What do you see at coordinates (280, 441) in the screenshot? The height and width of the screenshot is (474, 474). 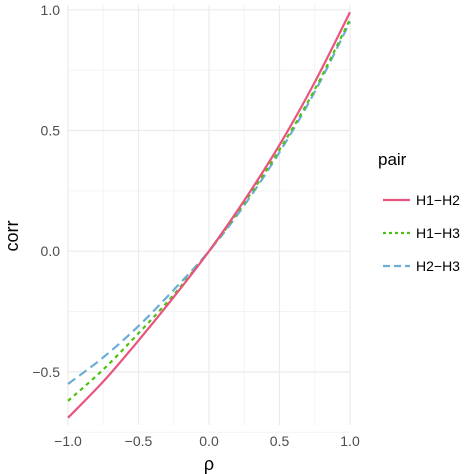 I see `x-tick-label: 0.5` at bounding box center [280, 441].